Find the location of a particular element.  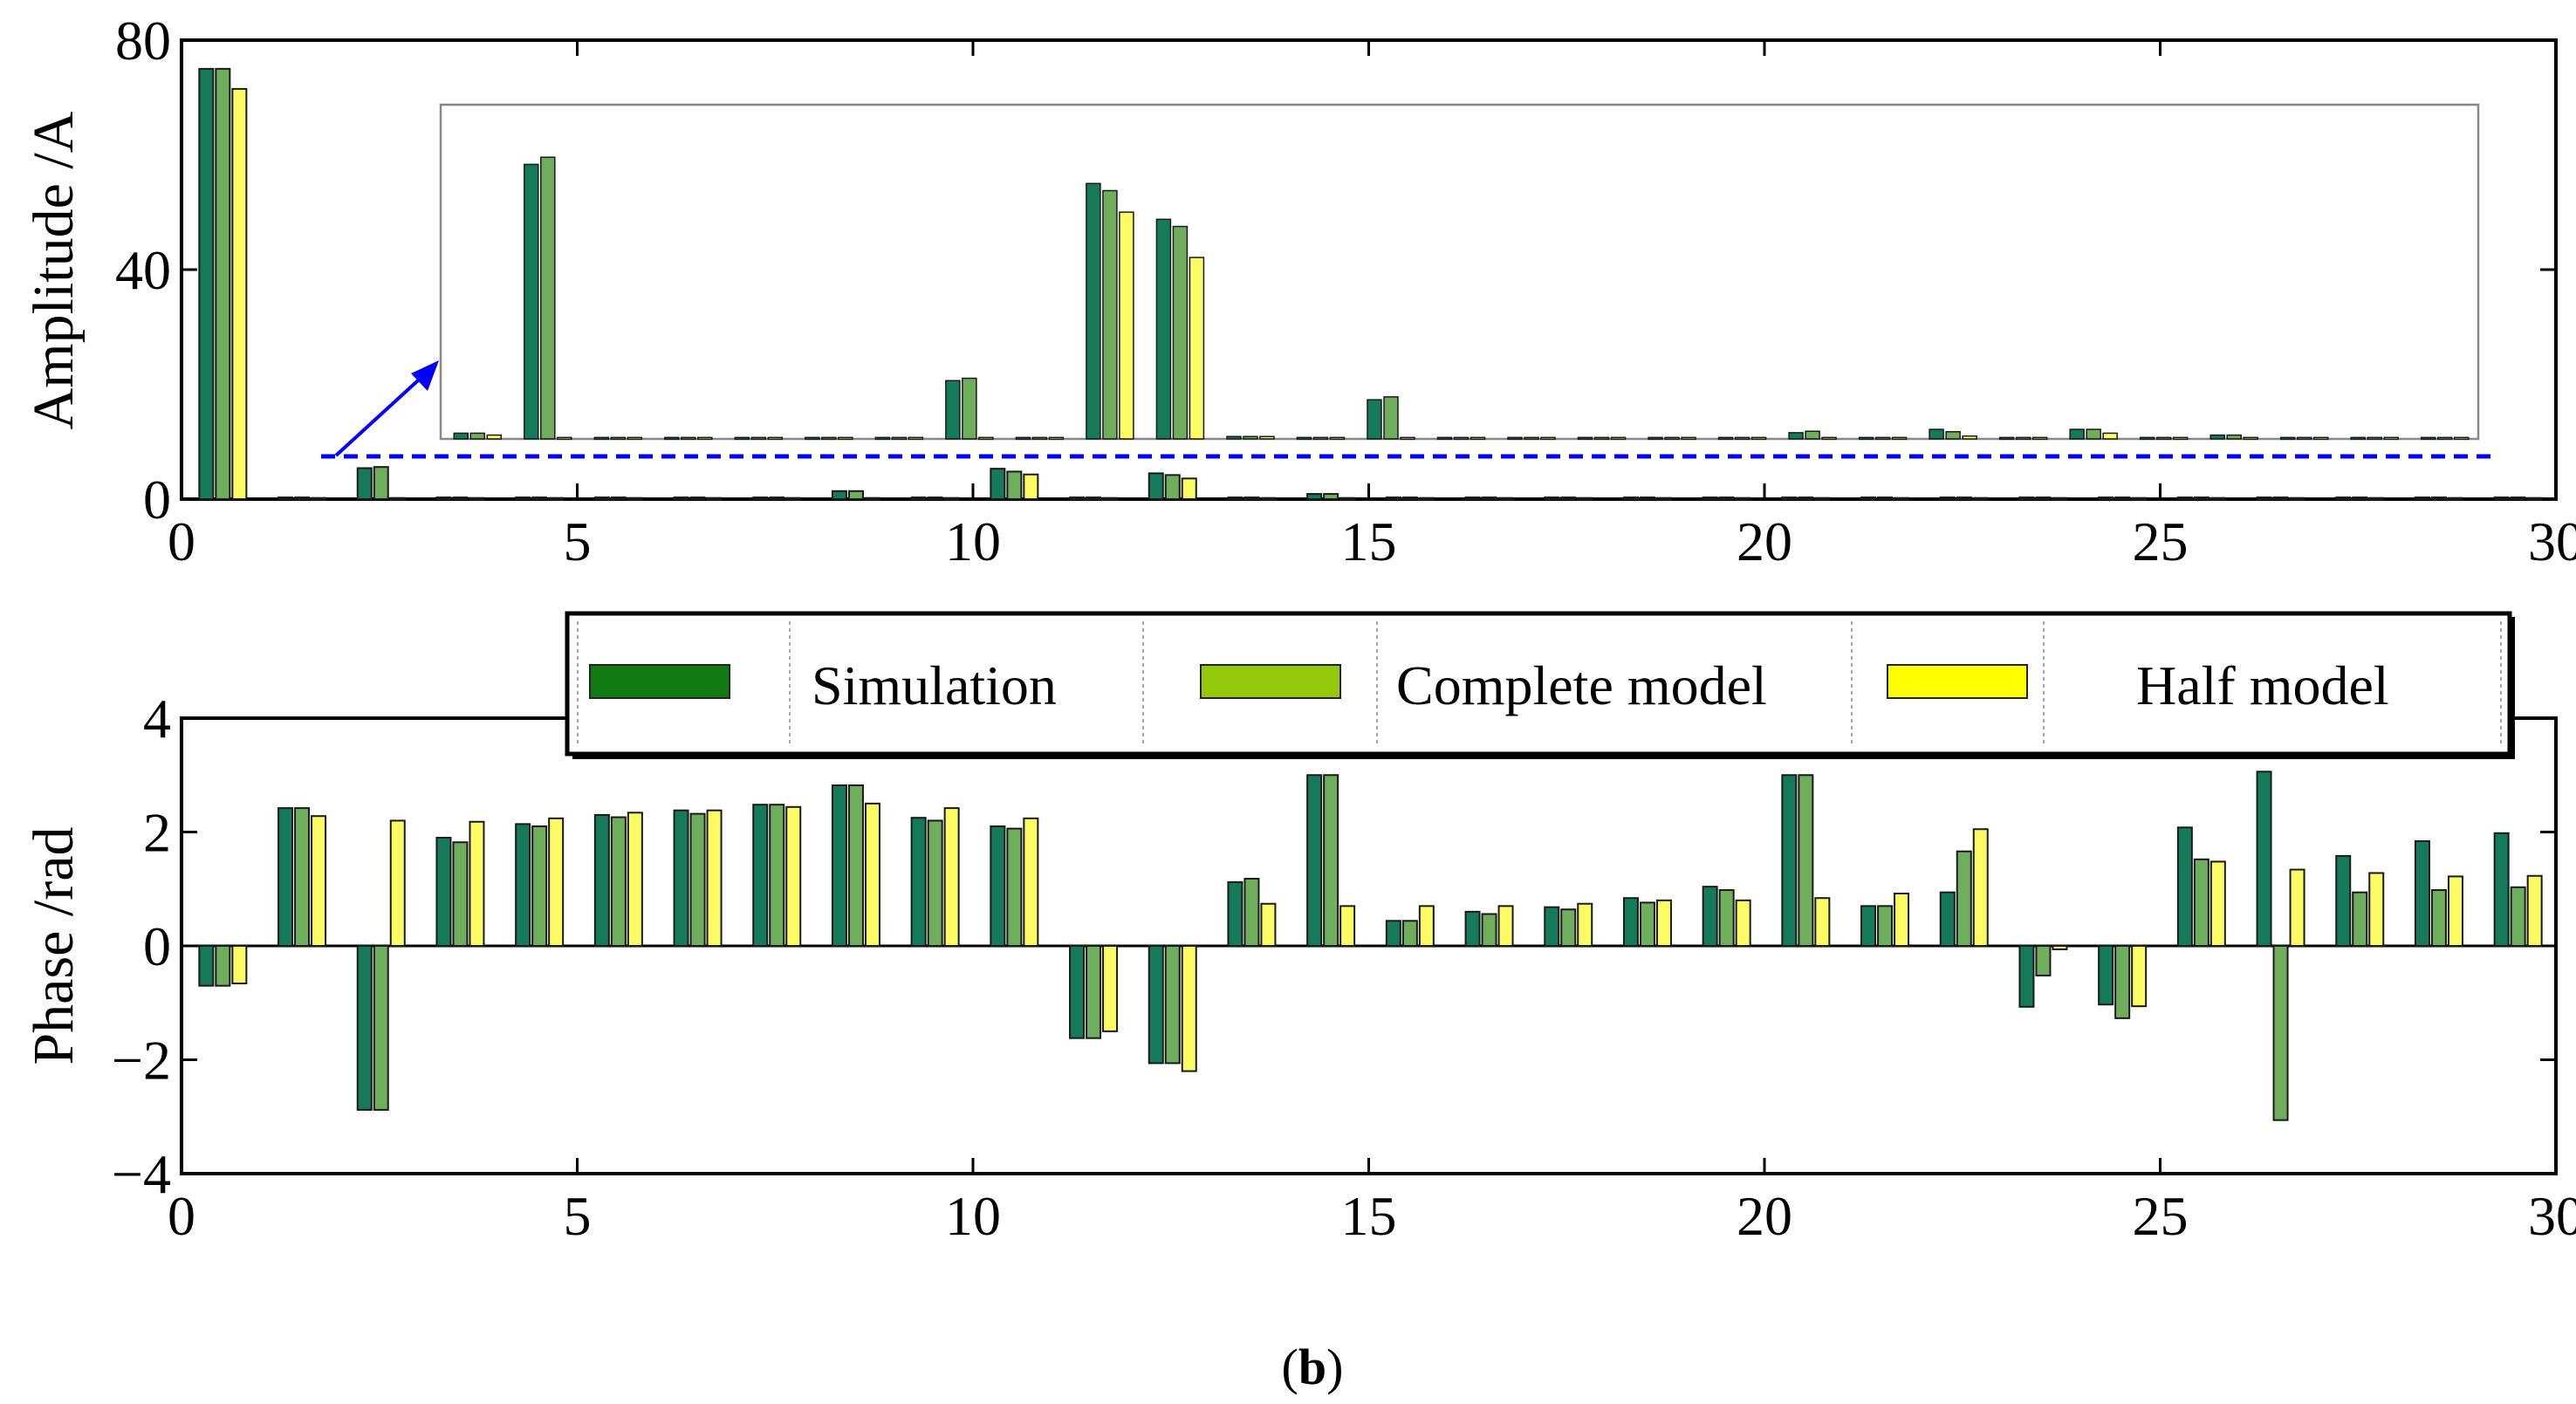

phase-x-tick-label: 5 is located at coordinates (578, 1216).